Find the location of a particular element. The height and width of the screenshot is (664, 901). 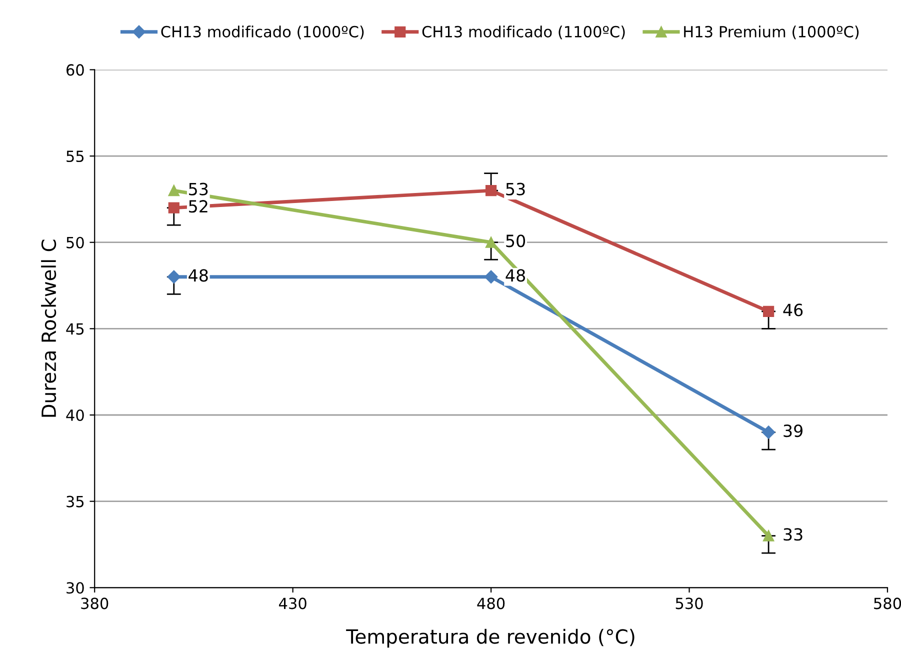

data-label: 33 is located at coordinates (793, 534).